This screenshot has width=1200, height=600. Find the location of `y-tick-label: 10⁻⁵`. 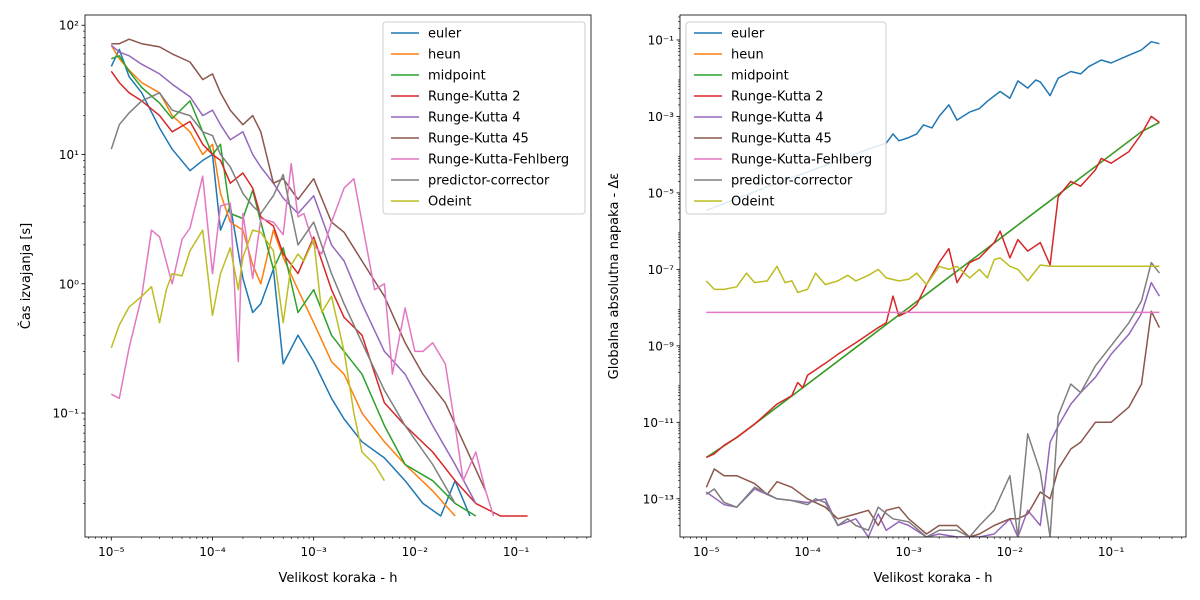

y-tick-label: 10⁻⁵ is located at coordinates (661, 193).